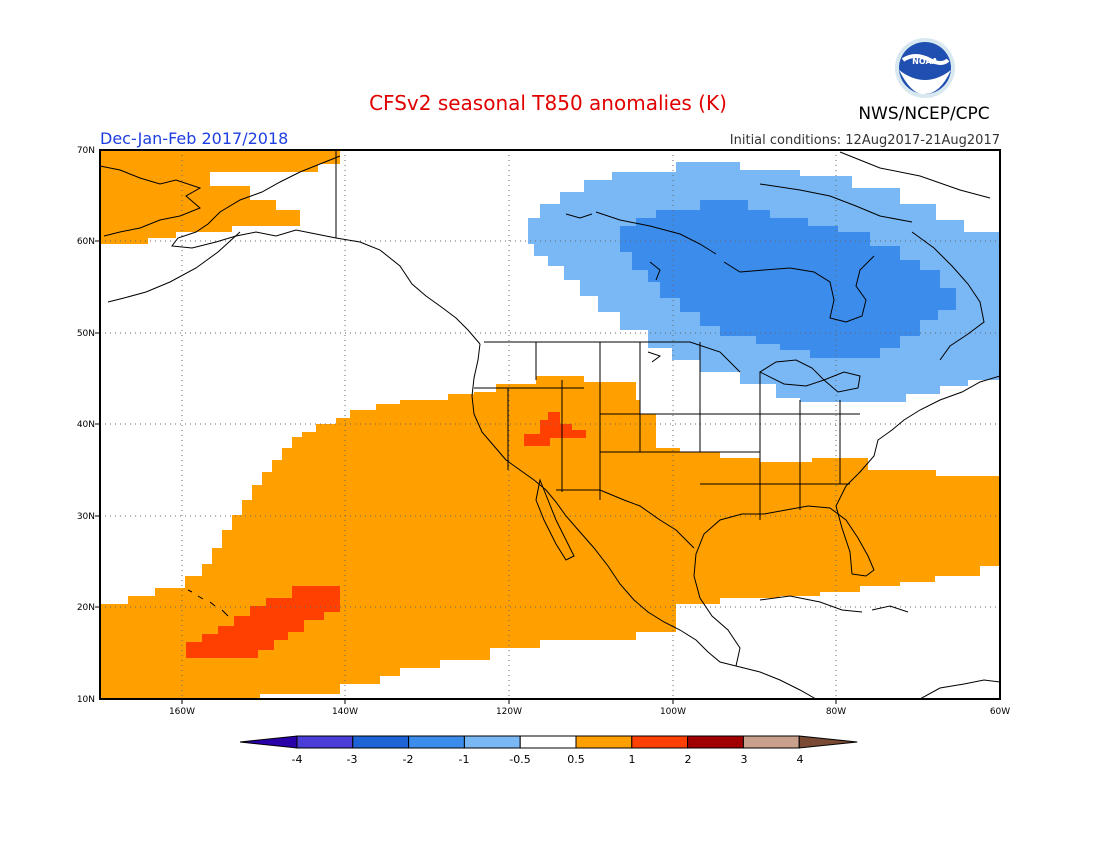 The image size is (1100, 850). What do you see at coordinates (86, 700) in the screenshot?
I see `lat-label: 10N` at bounding box center [86, 700].